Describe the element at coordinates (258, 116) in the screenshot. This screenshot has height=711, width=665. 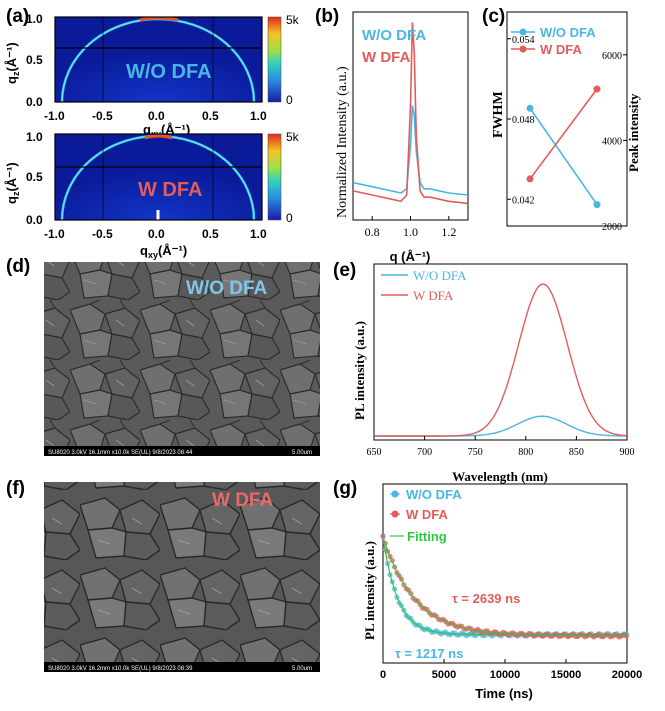
I see `giwaxs-top-xtick-5: 1.0` at that location.